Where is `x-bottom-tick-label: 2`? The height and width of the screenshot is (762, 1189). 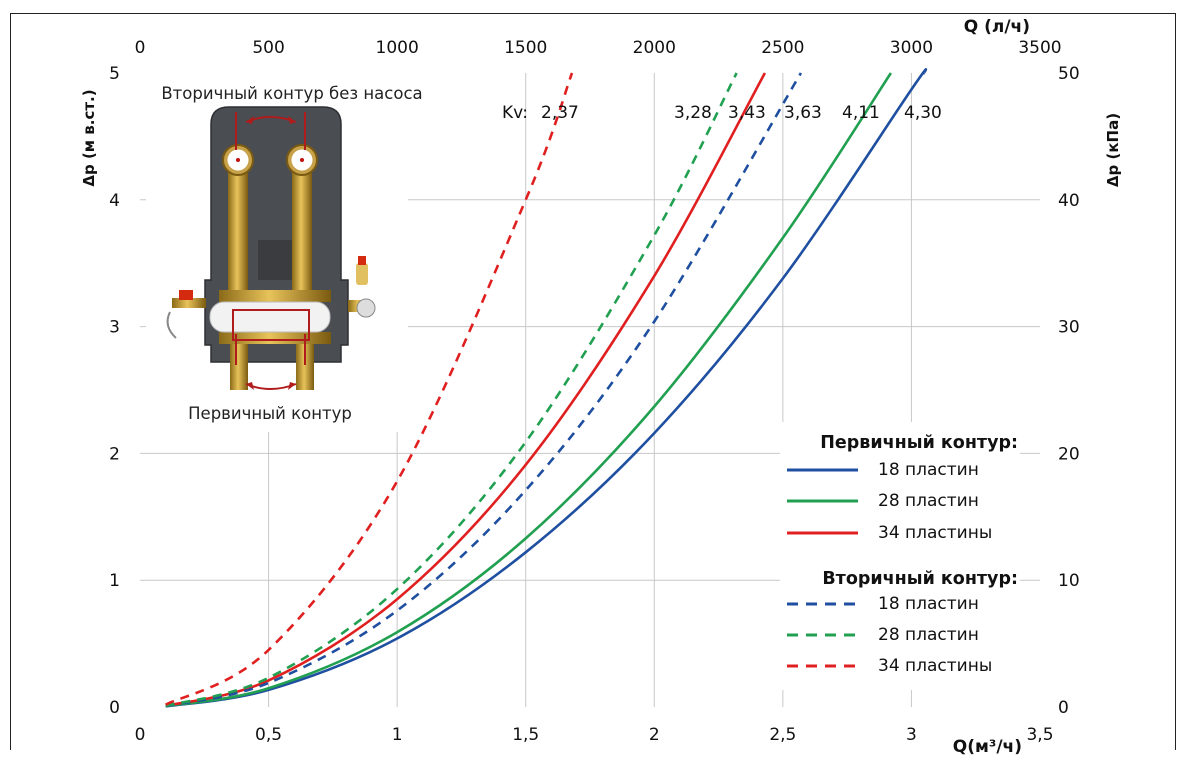
x-bottom-tick-label: 2 is located at coordinates (654, 735).